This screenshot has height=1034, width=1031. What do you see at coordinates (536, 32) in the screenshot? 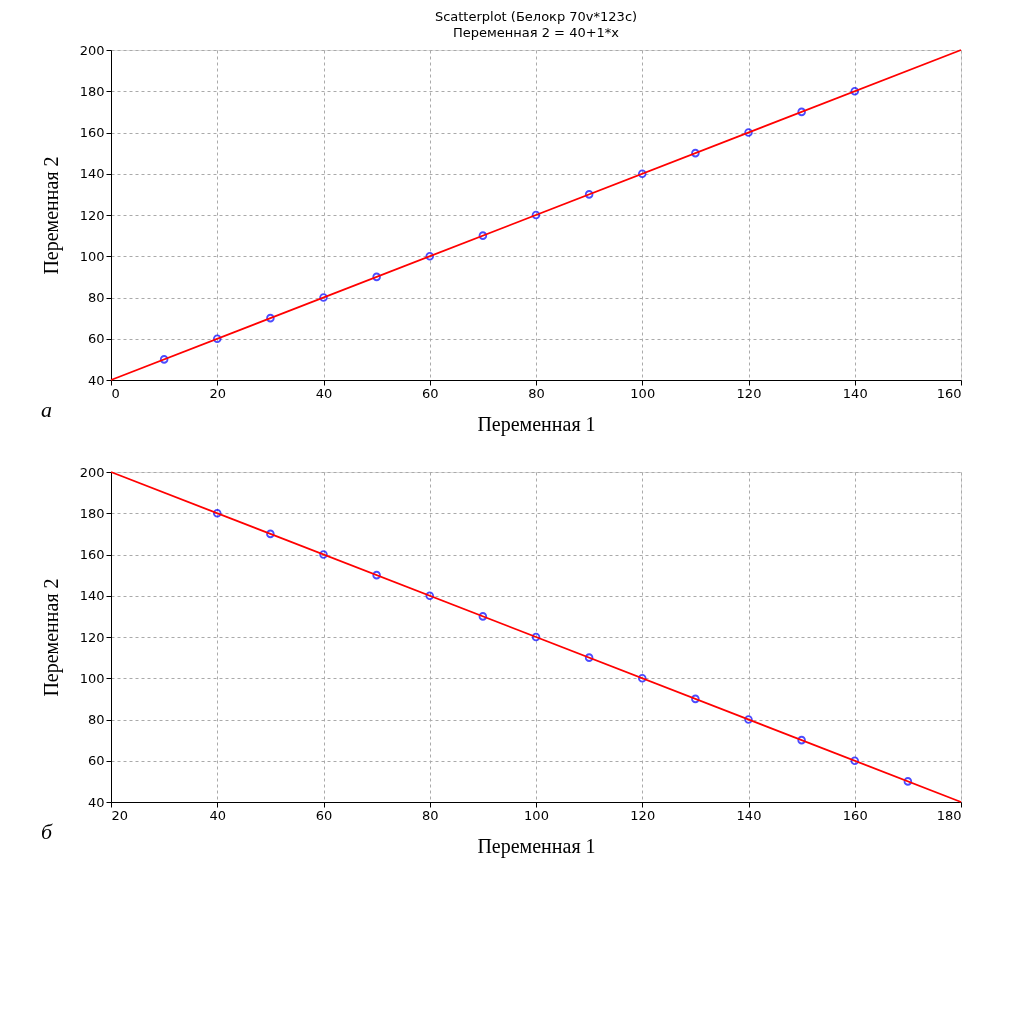
I see `chart-subtitle: Переменная 2 = 40+1*x` at bounding box center [536, 32].